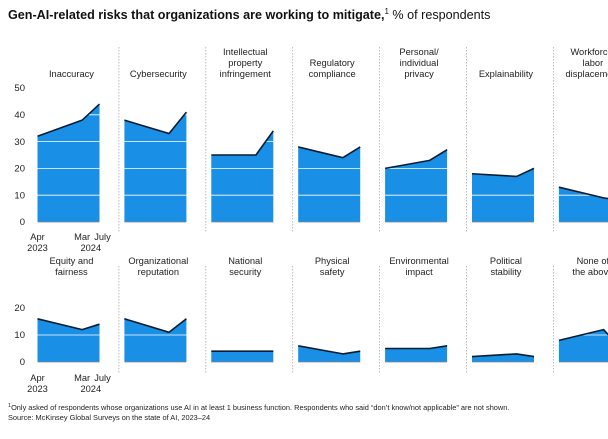 The image size is (608, 439). I want to click on panel-label-line: Workforce/, so click(589, 52).